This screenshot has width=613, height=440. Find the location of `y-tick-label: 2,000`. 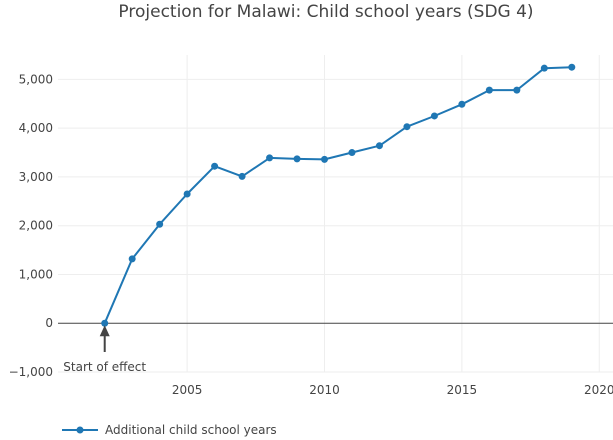

y-tick-label: 2,000 is located at coordinates (36, 226).